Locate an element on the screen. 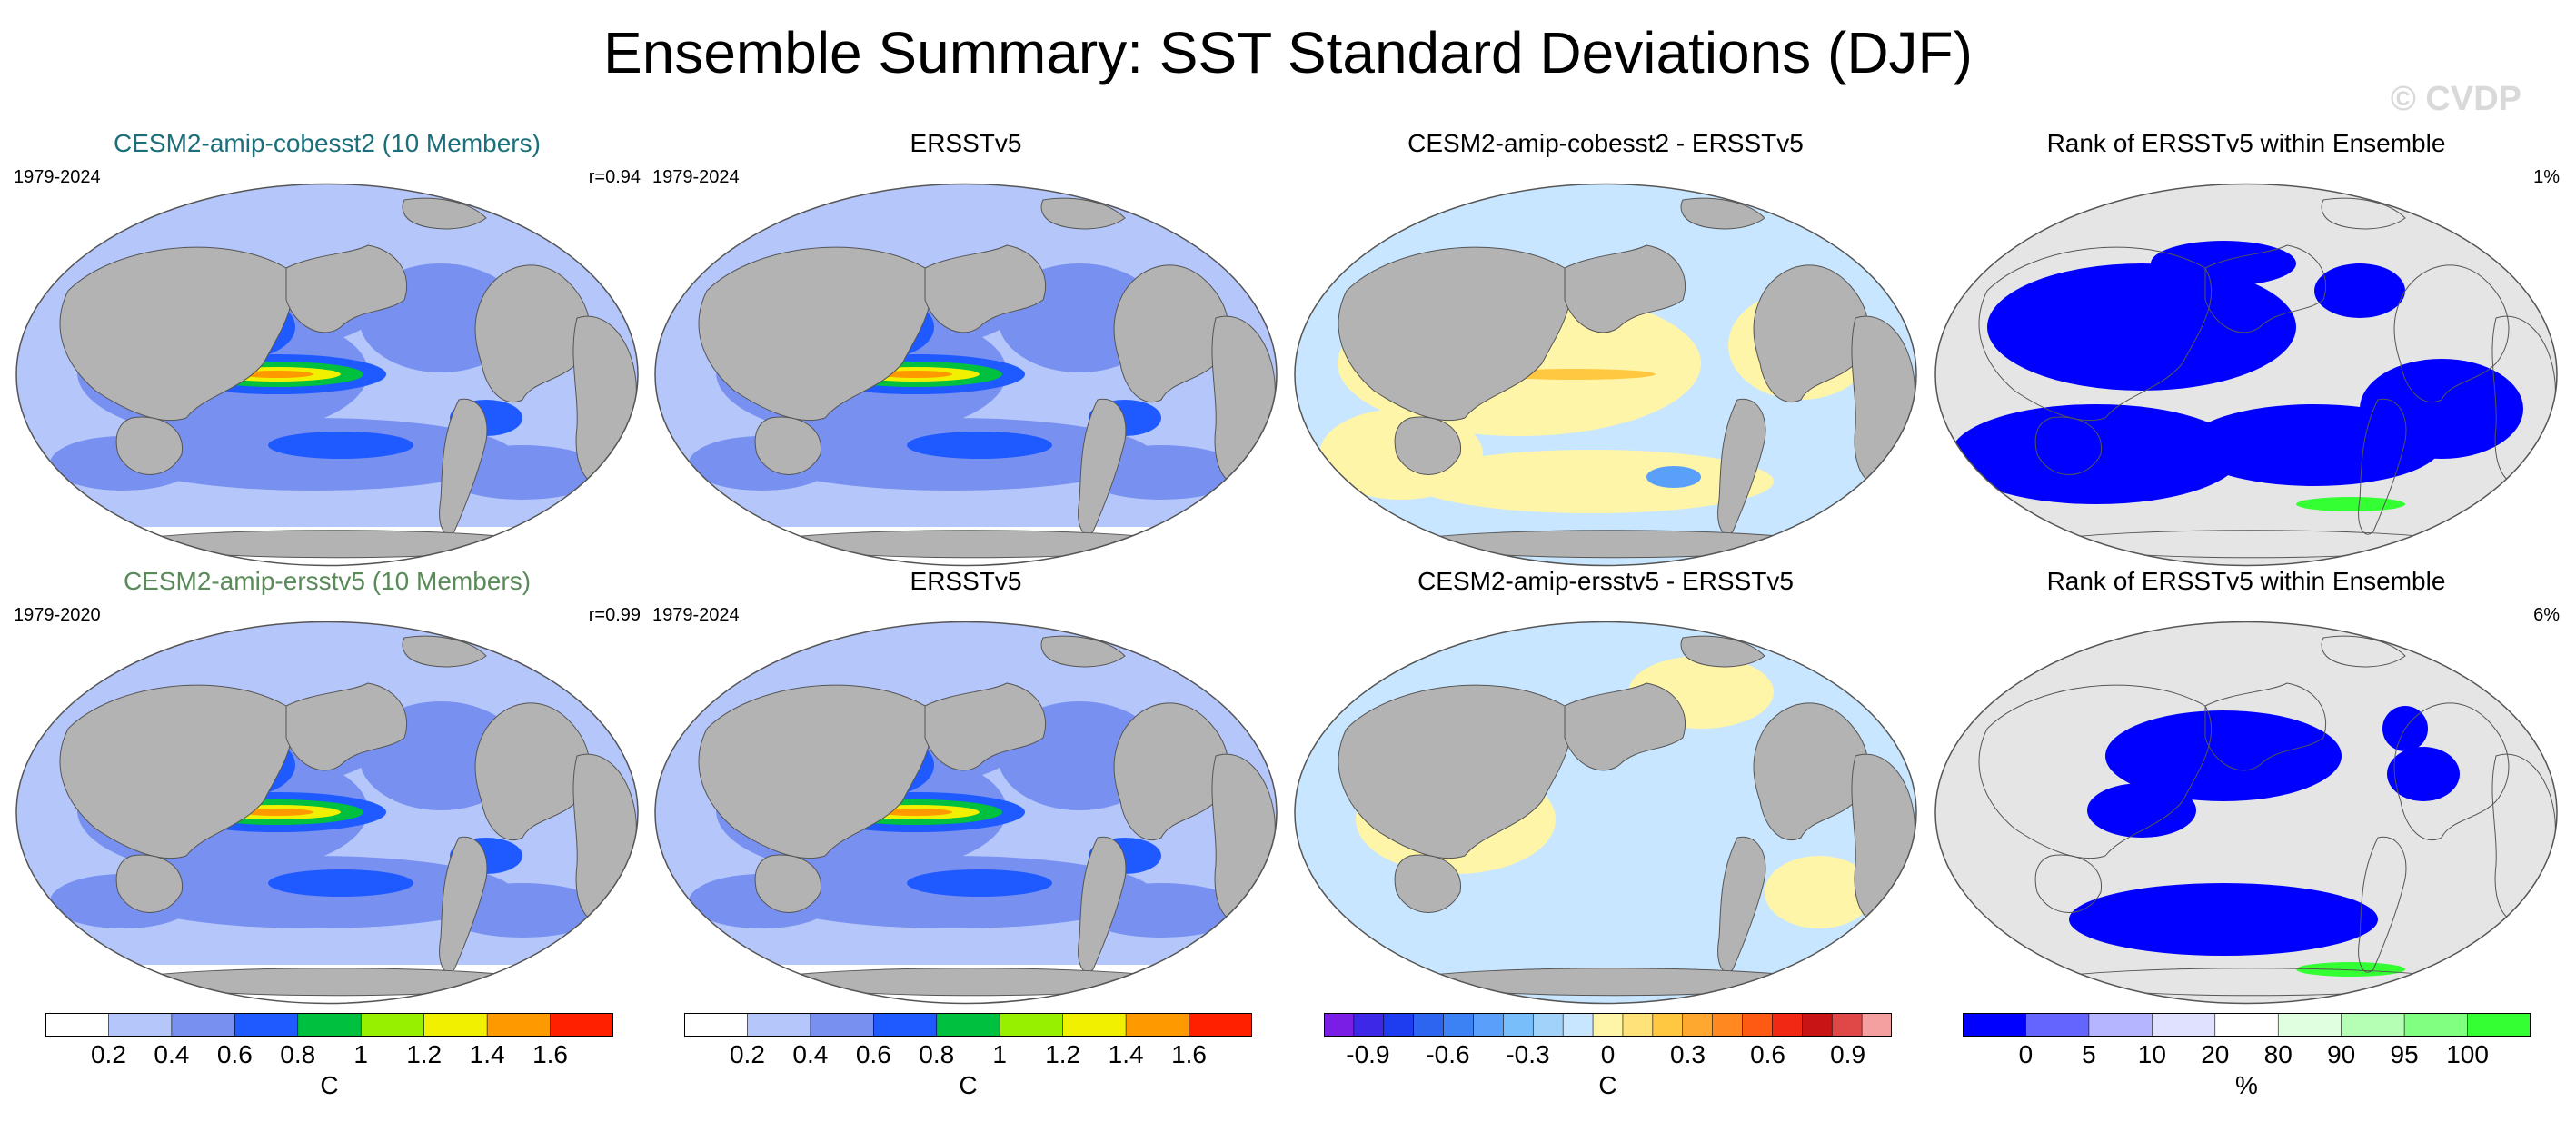 The height and width of the screenshot is (1122, 2576). colorbar-tick-label: 1 is located at coordinates (361, 1054).